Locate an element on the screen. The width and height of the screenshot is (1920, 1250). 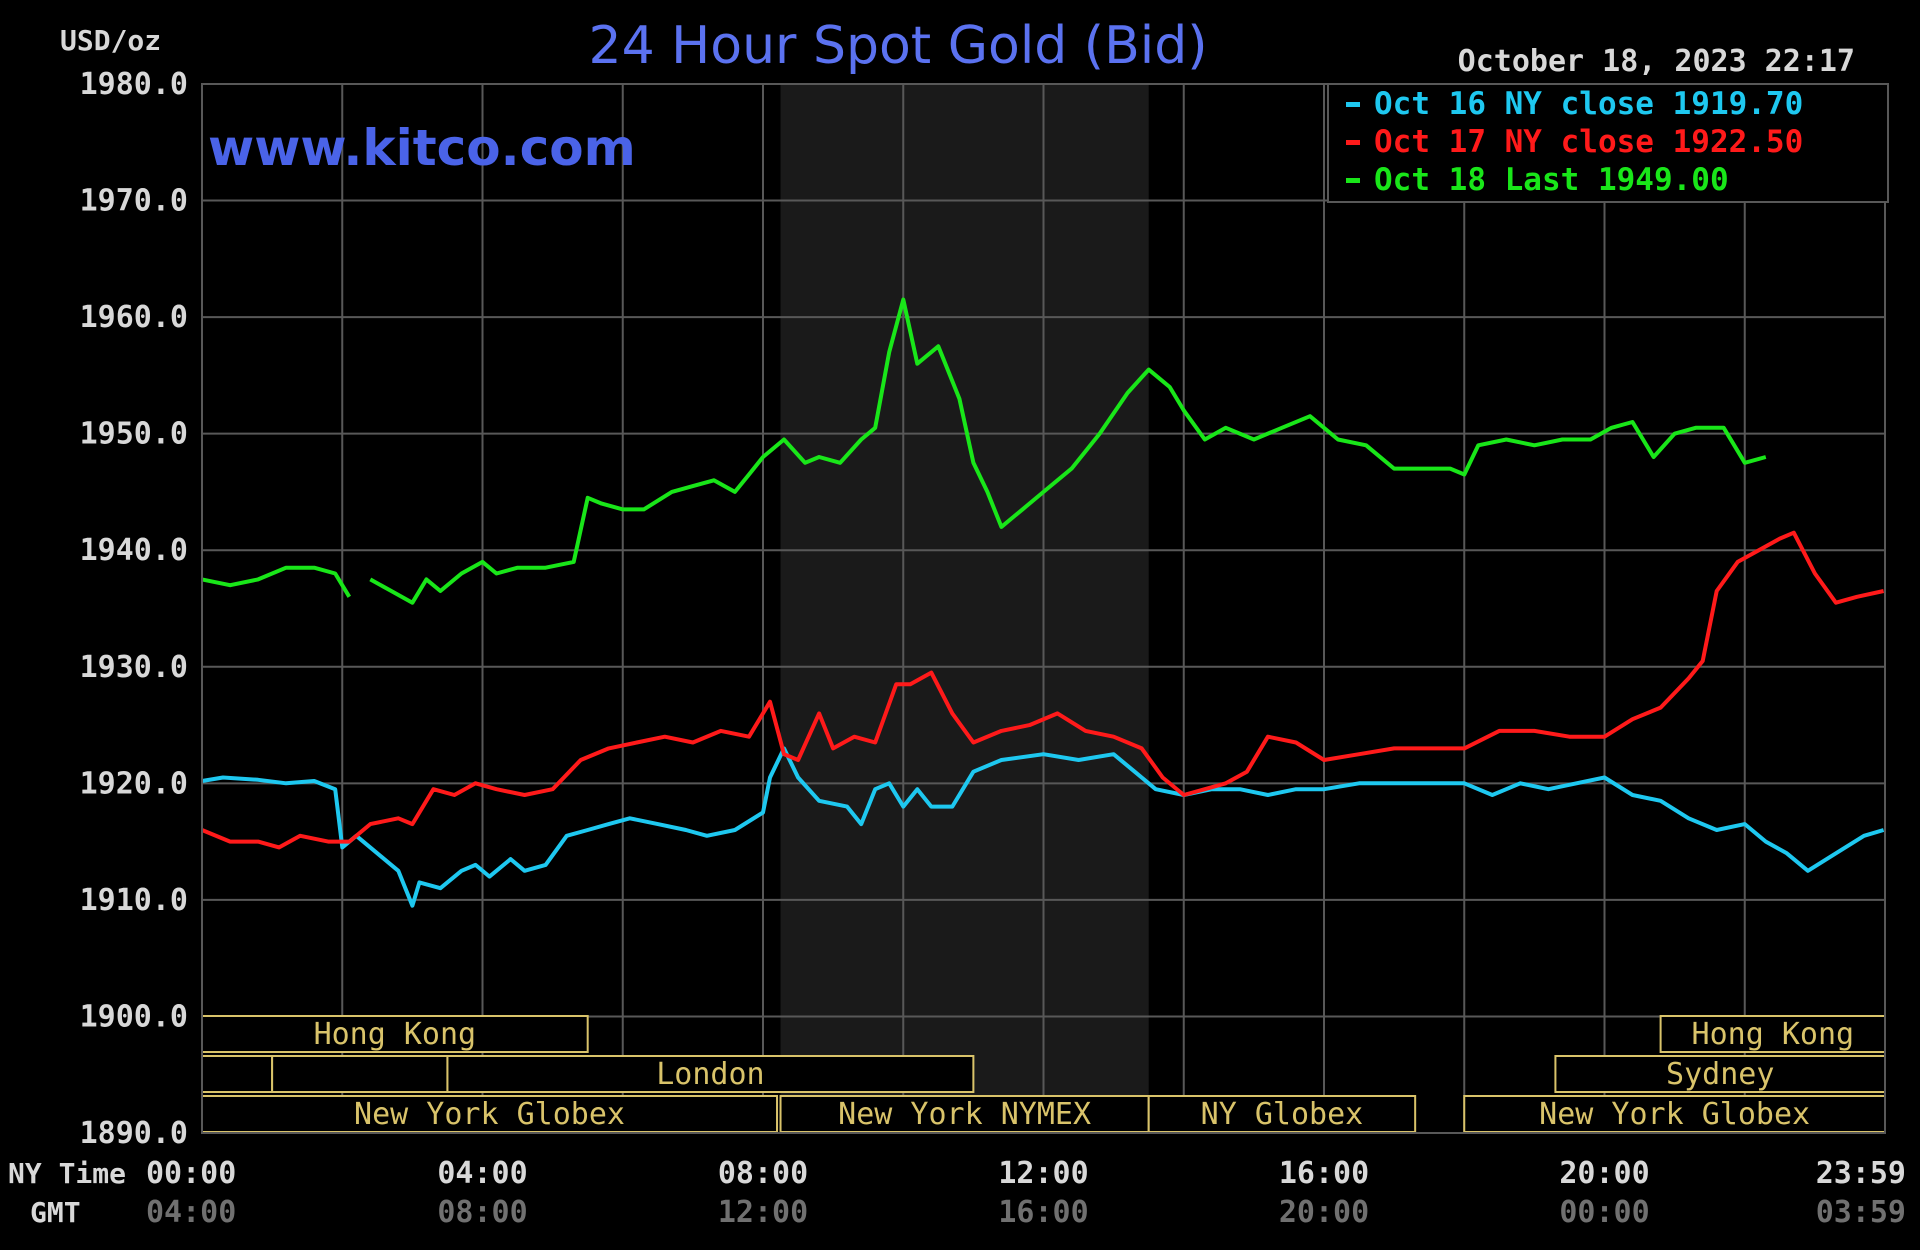
session-bar: London is located at coordinates (710, 1074).